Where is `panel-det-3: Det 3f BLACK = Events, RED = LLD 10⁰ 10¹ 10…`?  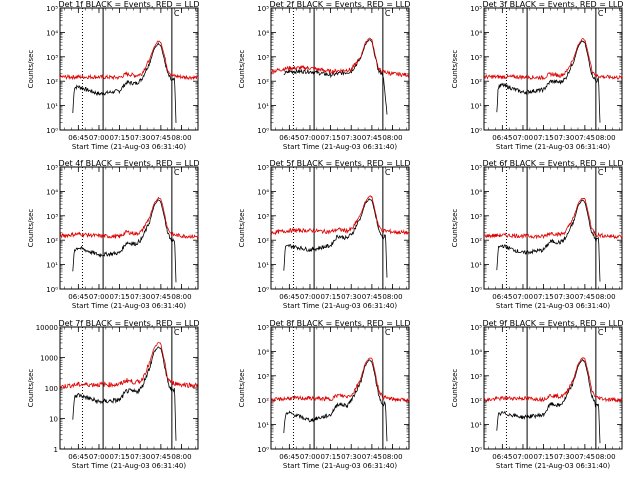
panel-det-3: Det 3f BLACK = Events, RED = LLD 10⁰ 10¹ 10… is located at coordinates (537, 75).